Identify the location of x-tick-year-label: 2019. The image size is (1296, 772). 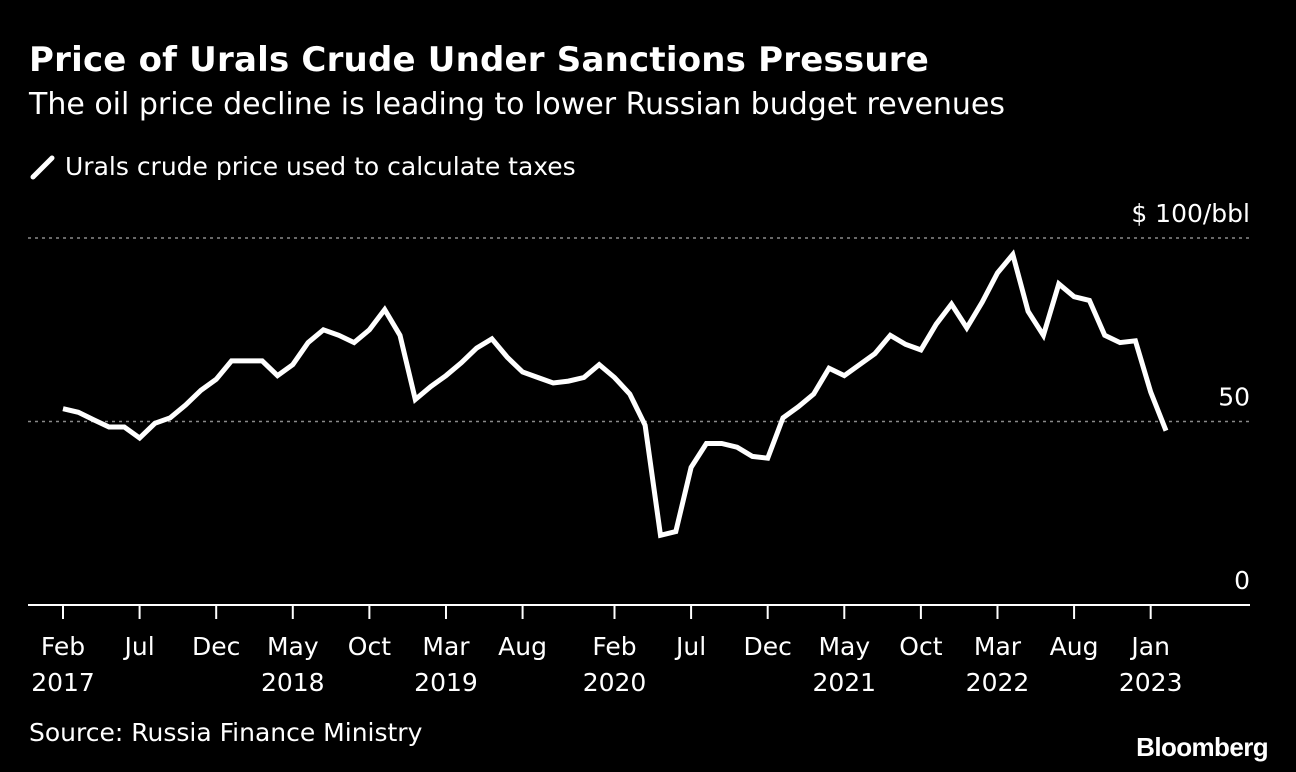
(446, 682).